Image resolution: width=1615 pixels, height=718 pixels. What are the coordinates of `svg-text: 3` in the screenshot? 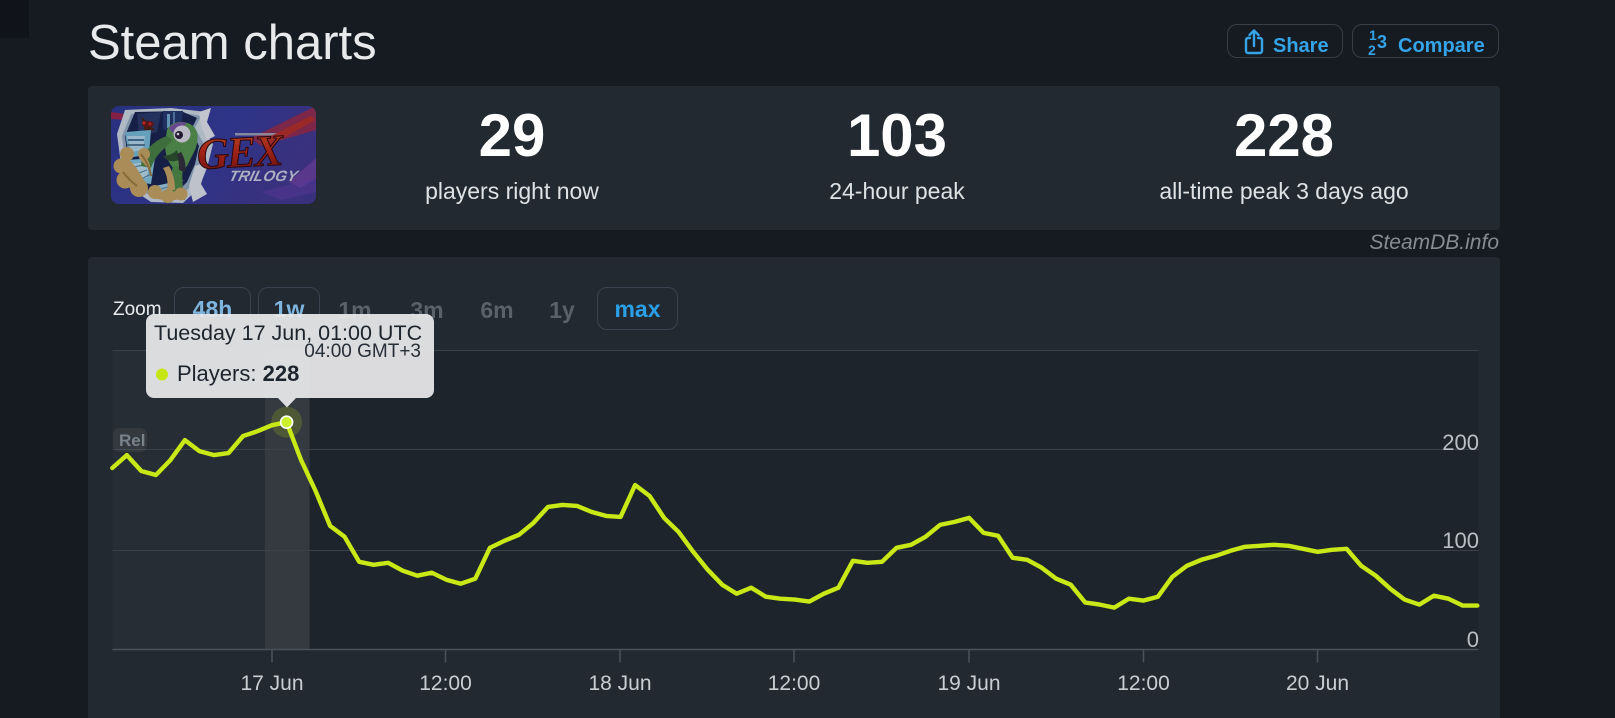 It's located at (1382, 42).